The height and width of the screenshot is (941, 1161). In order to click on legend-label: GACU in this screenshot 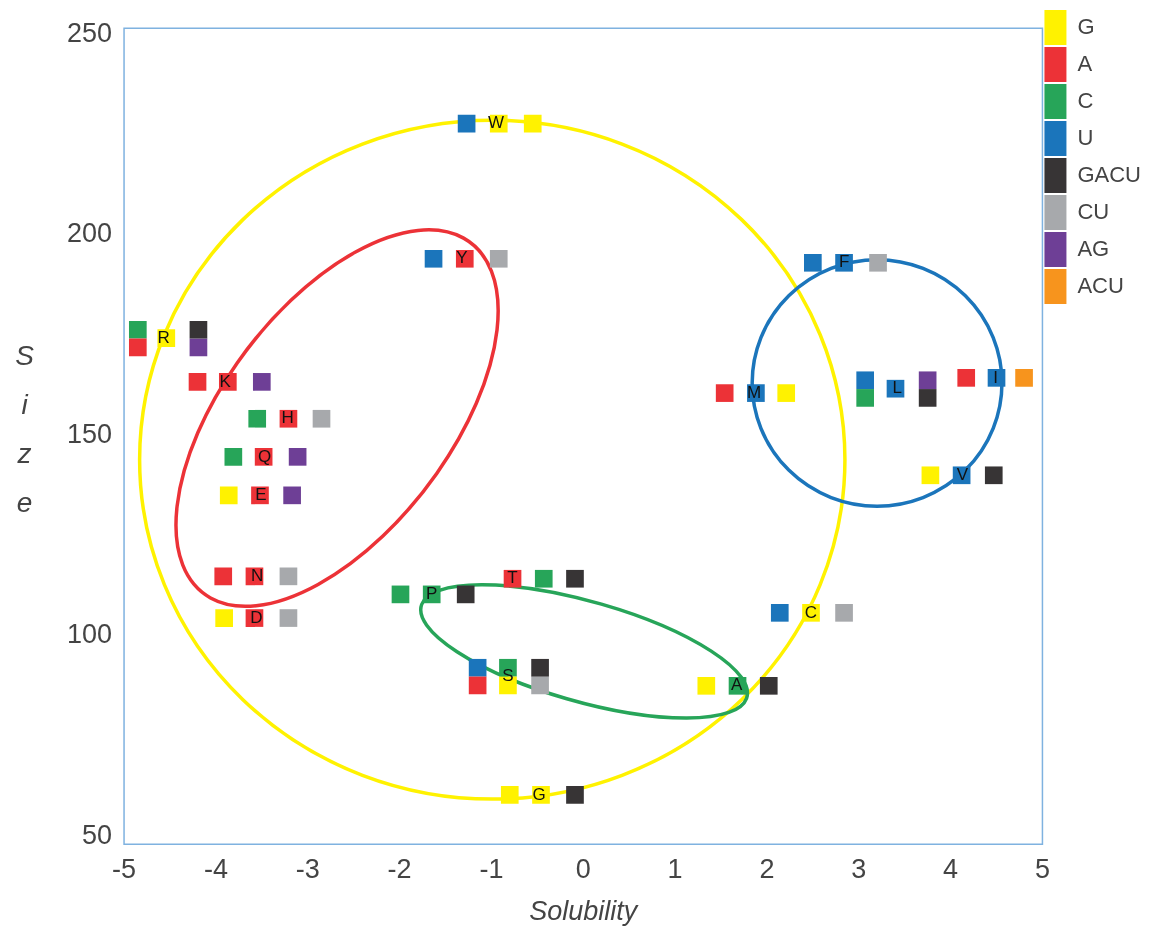, I will do `click(1109, 174)`.